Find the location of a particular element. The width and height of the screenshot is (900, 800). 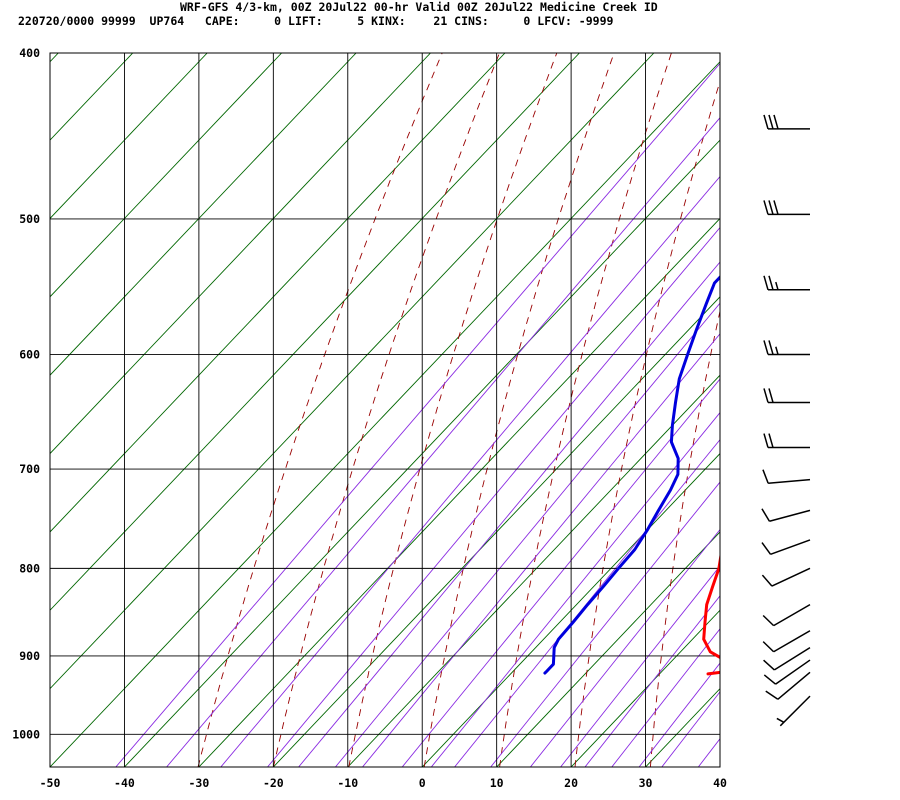

temperature-profile is located at coordinates (711, 613).